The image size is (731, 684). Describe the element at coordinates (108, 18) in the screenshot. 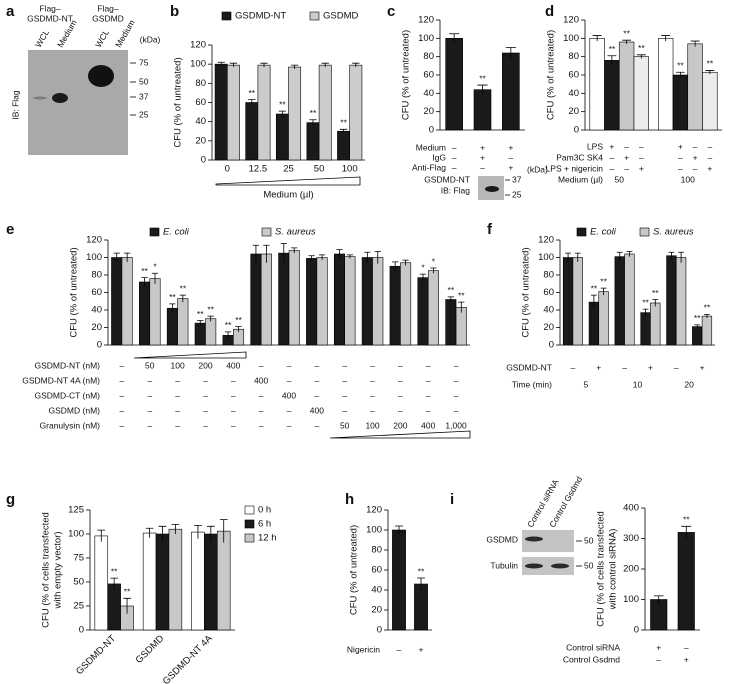

I see `group-label: GSDMD` at that location.